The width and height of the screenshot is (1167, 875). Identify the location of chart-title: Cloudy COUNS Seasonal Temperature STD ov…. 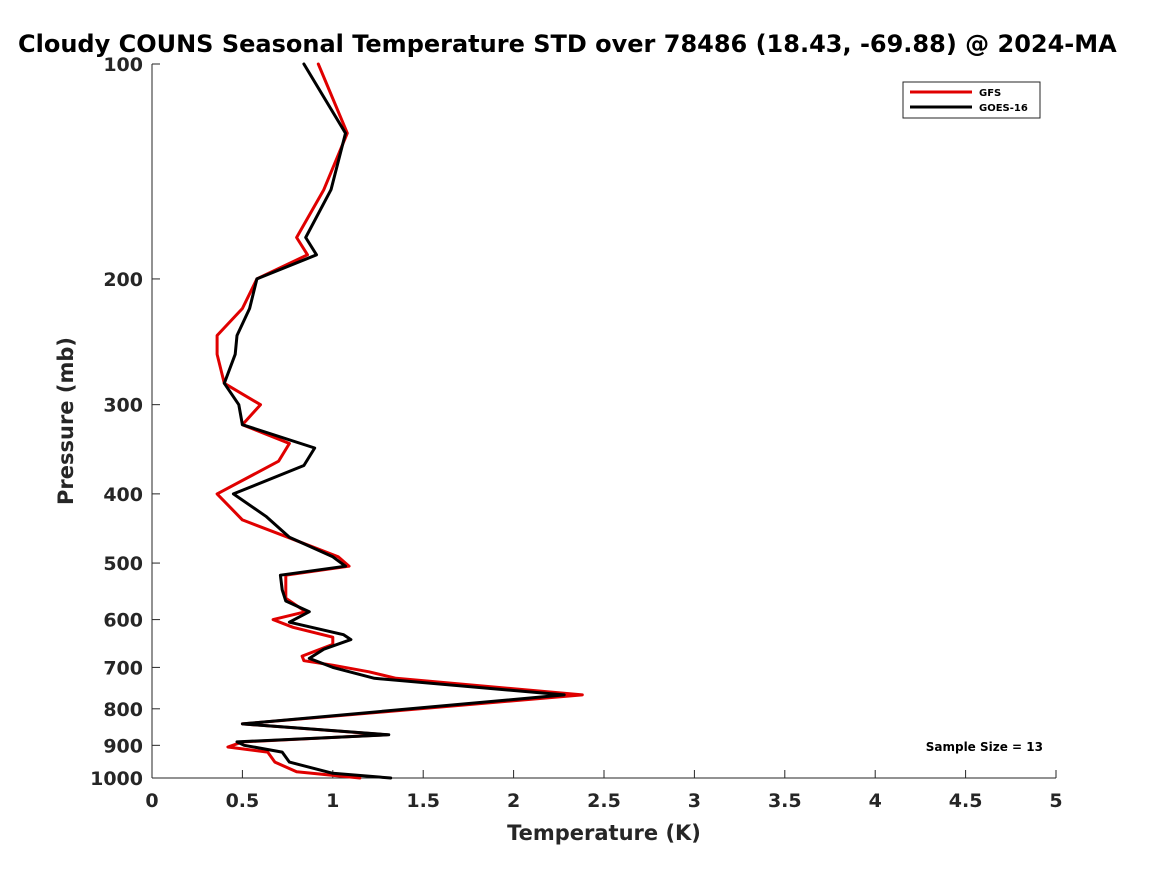
(567, 44).